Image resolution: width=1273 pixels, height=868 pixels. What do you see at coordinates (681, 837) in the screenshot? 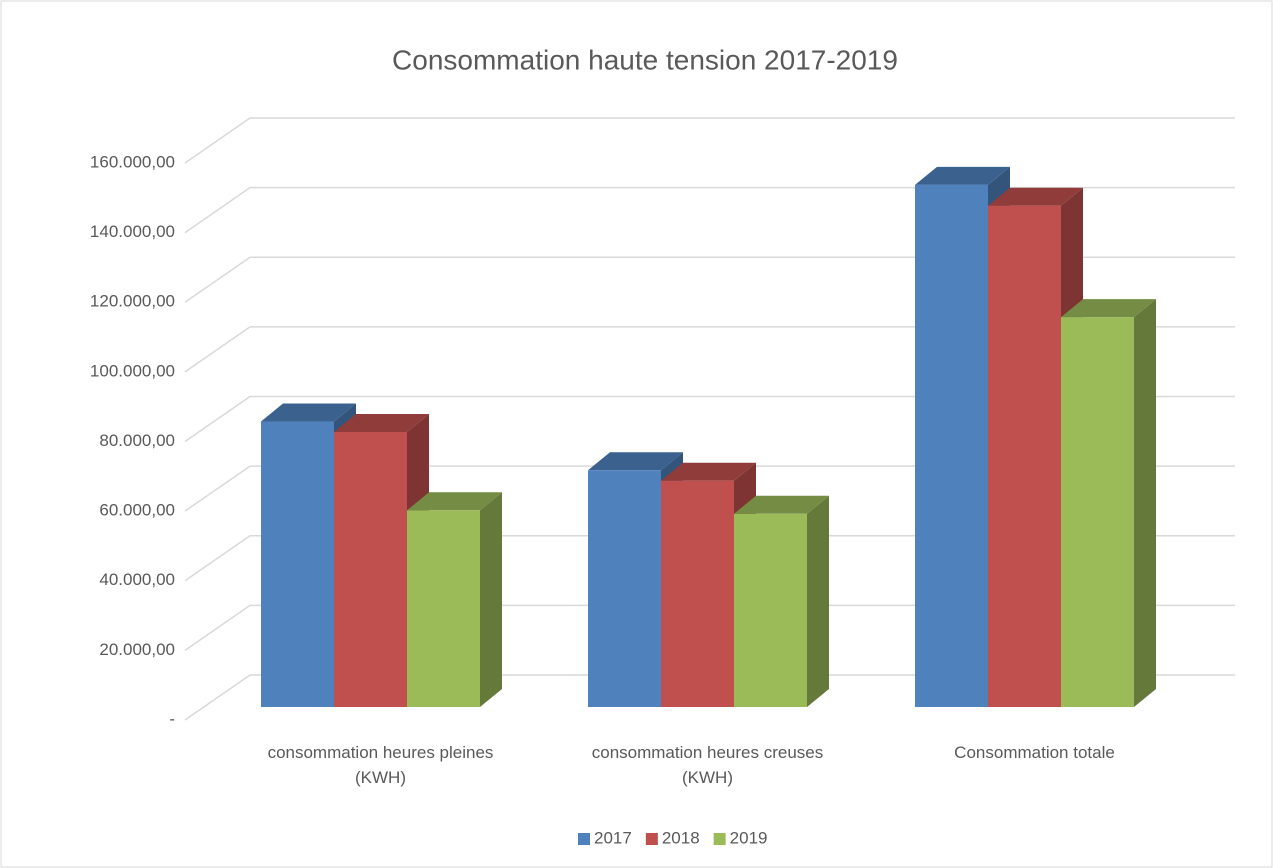
I see `legend-label: 2018` at bounding box center [681, 837].